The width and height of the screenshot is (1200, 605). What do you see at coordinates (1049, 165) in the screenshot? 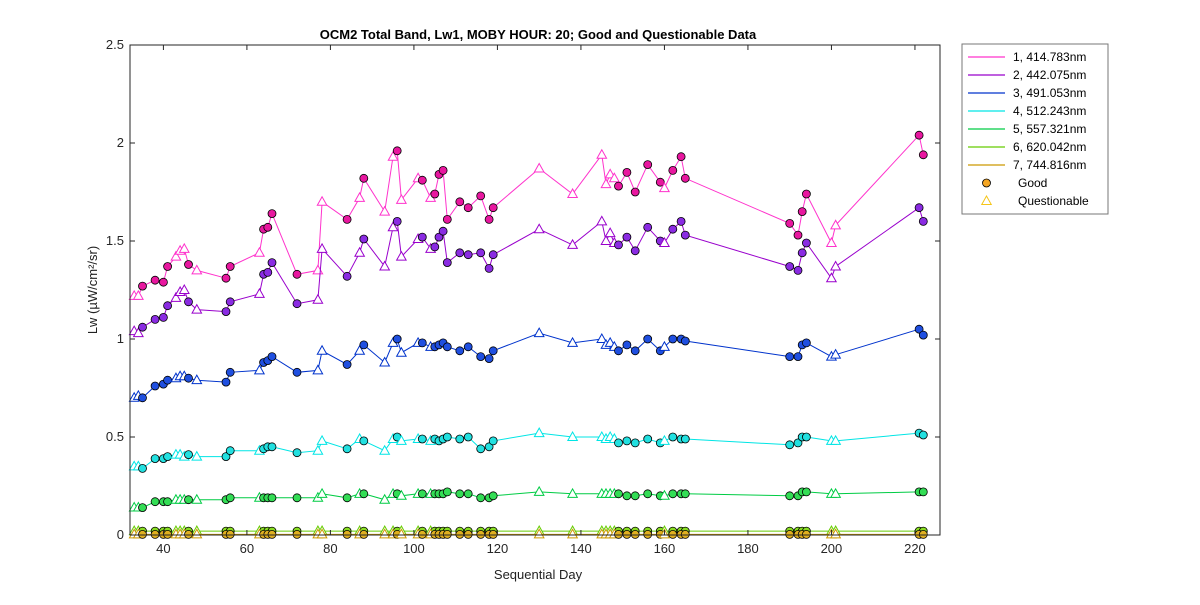
I see `legend-label-7: 7, 744.816nm` at bounding box center [1049, 165].